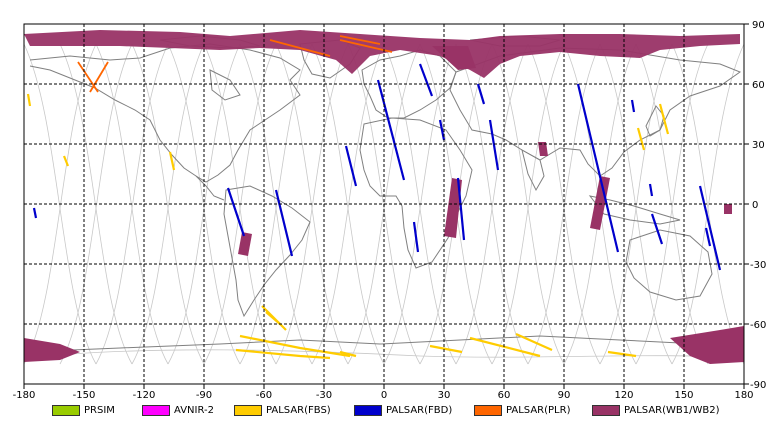  What do you see at coordinates (746, 204) in the screenshot?
I see `lat-axis` at bounding box center [746, 204].